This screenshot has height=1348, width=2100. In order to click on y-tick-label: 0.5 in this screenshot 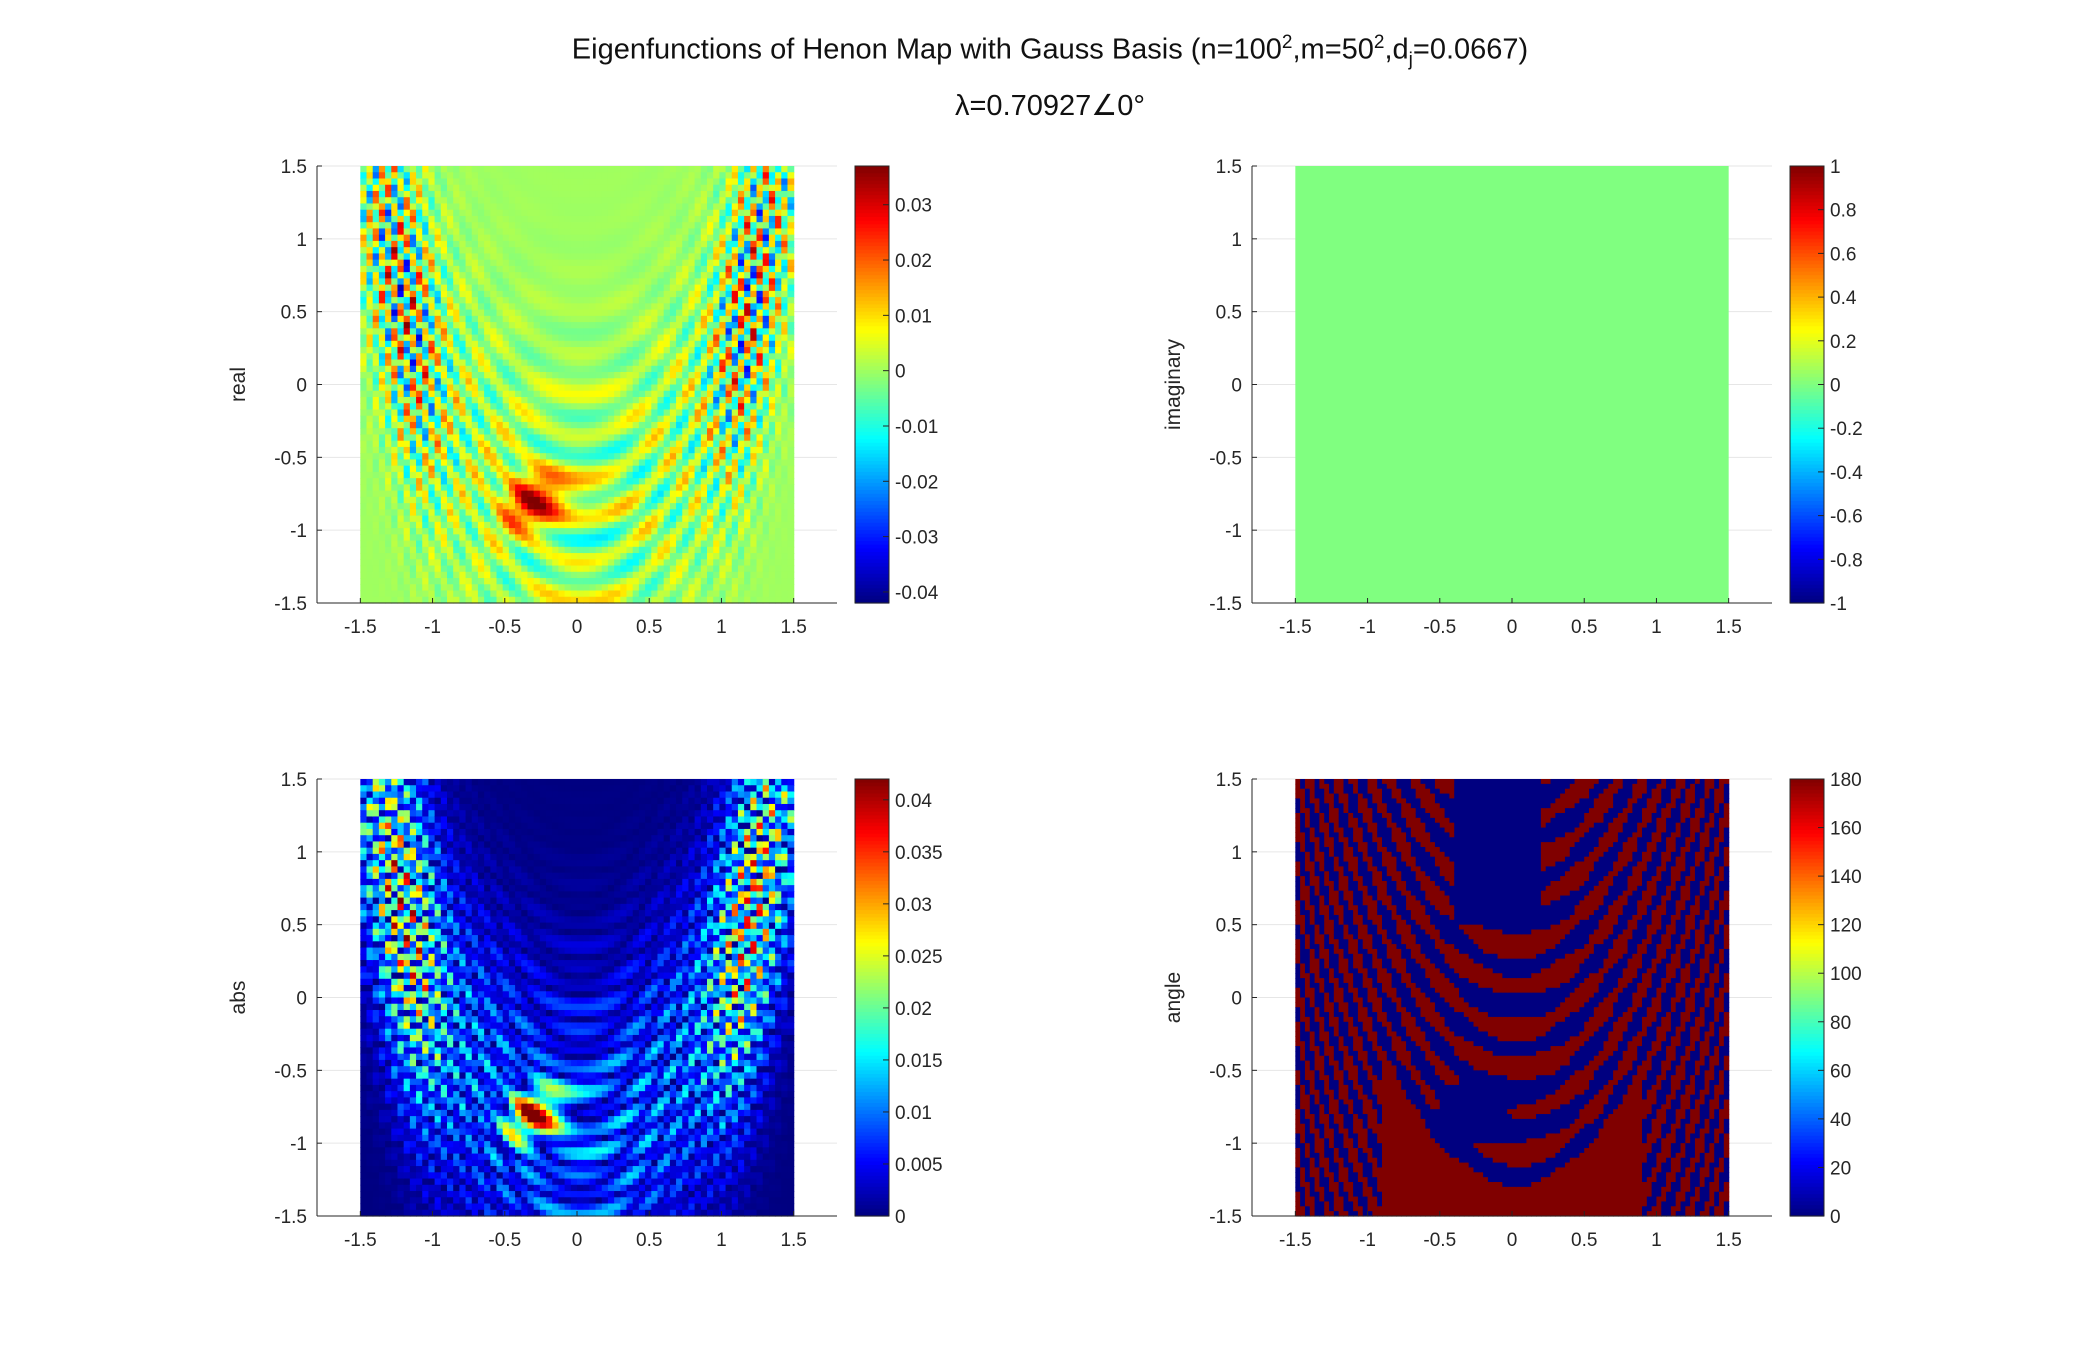, I will do `click(294, 313)`.